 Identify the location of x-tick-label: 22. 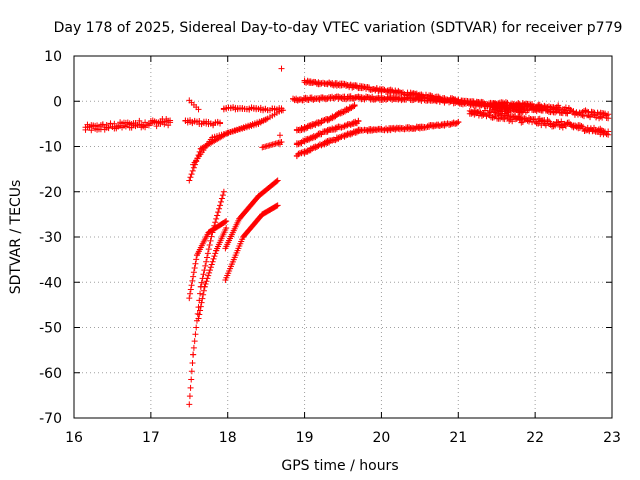
(535, 438).